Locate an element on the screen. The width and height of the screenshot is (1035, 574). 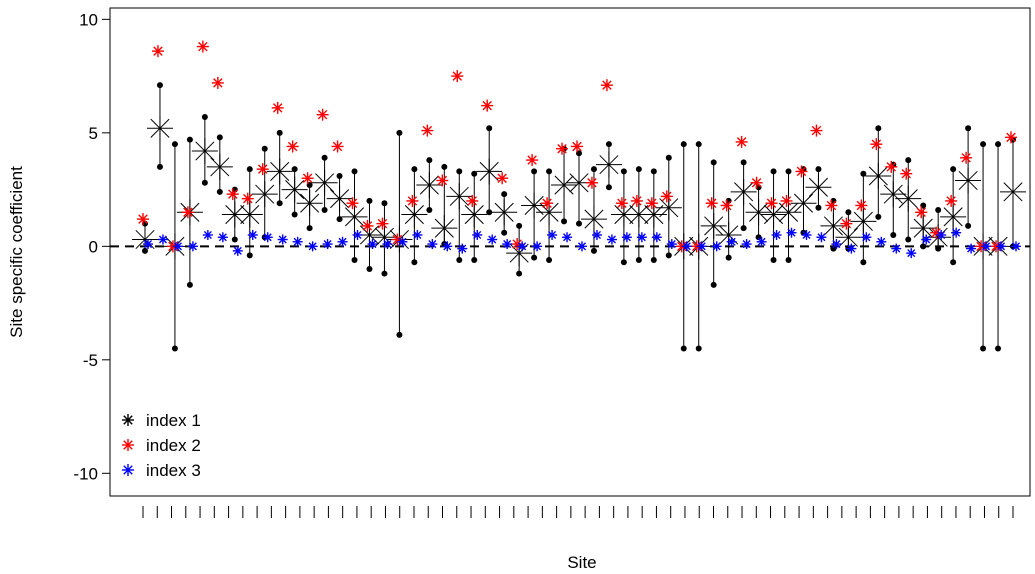
index3-points is located at coordinates (582, 243).